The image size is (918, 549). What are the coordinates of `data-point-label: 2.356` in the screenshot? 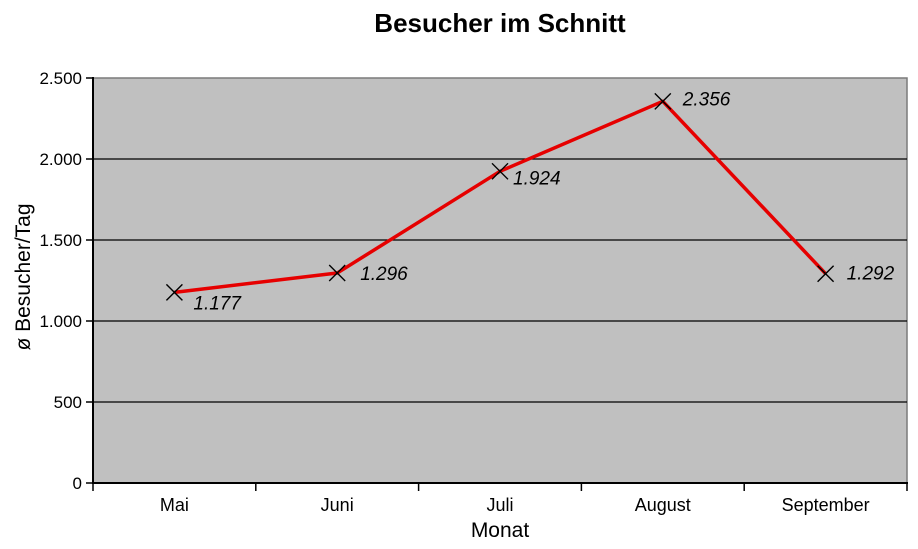 It's located at (706, 99).